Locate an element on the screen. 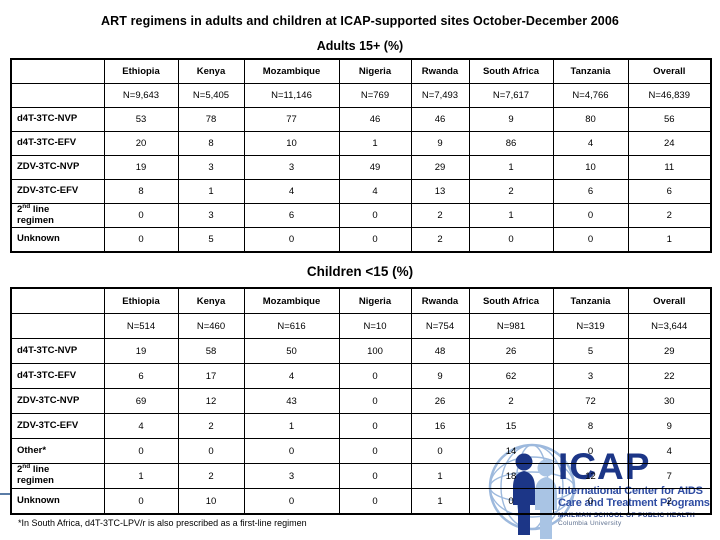  value-cell: 50 is located at coordinates (291, 351).